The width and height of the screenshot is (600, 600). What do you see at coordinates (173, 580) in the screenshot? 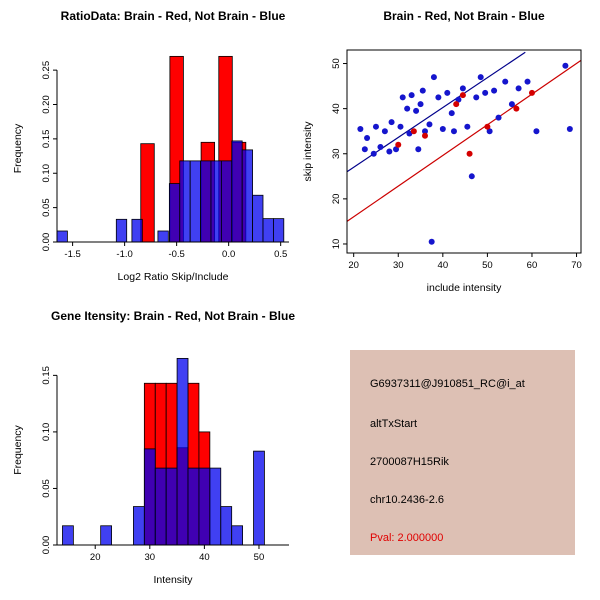
I see `svg-text: Intensity` at bounding box center [173, 580].